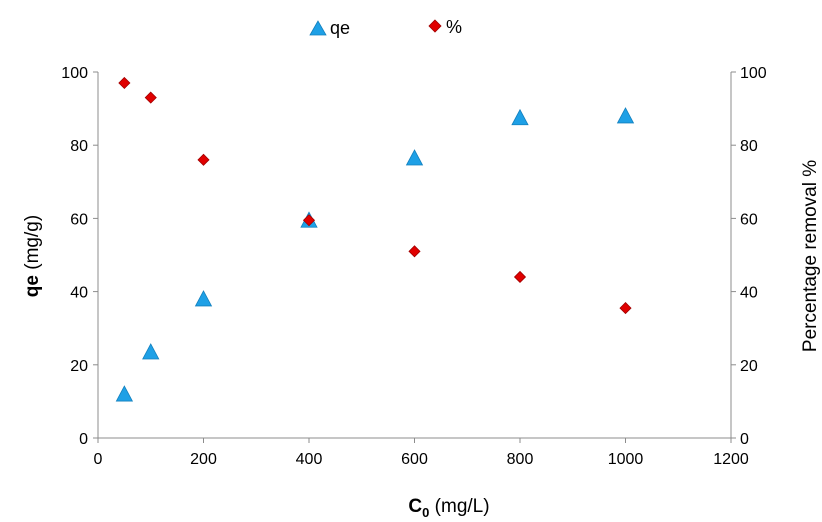 The width and height of the screenshot is (822, 522). I want to click on x-tick-label: 800, so click(520, 459).